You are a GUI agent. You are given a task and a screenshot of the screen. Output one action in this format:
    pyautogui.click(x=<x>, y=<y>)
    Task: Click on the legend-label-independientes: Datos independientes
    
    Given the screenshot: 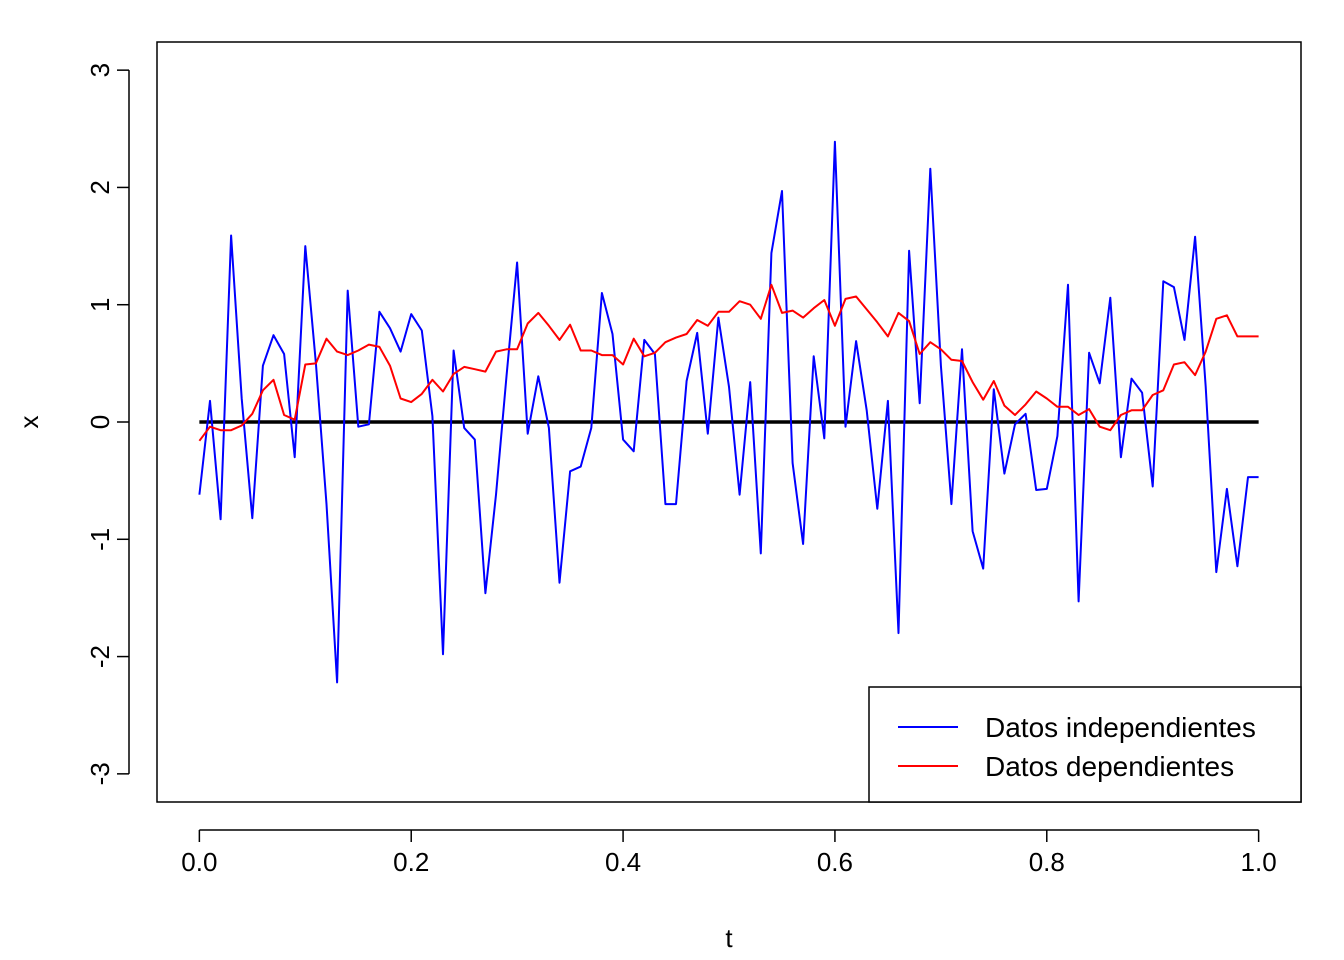 What is the action you would take?
    pyautogui.click(x=1120, y=727)
    